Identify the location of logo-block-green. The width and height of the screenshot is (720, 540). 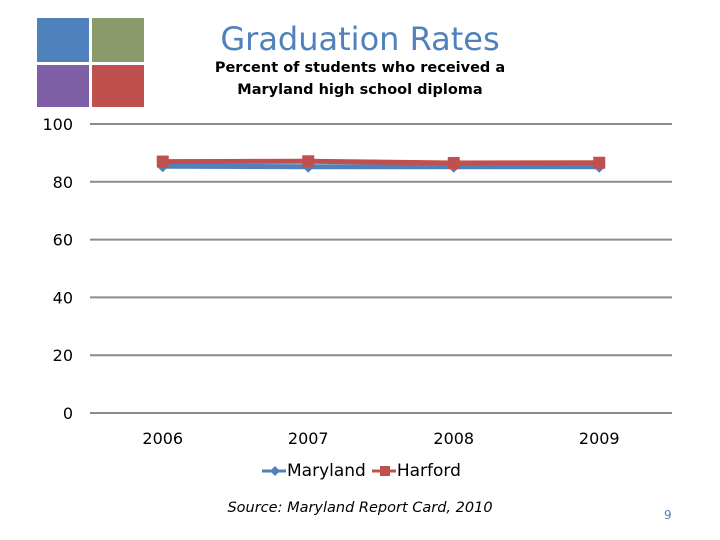
(118, 40).